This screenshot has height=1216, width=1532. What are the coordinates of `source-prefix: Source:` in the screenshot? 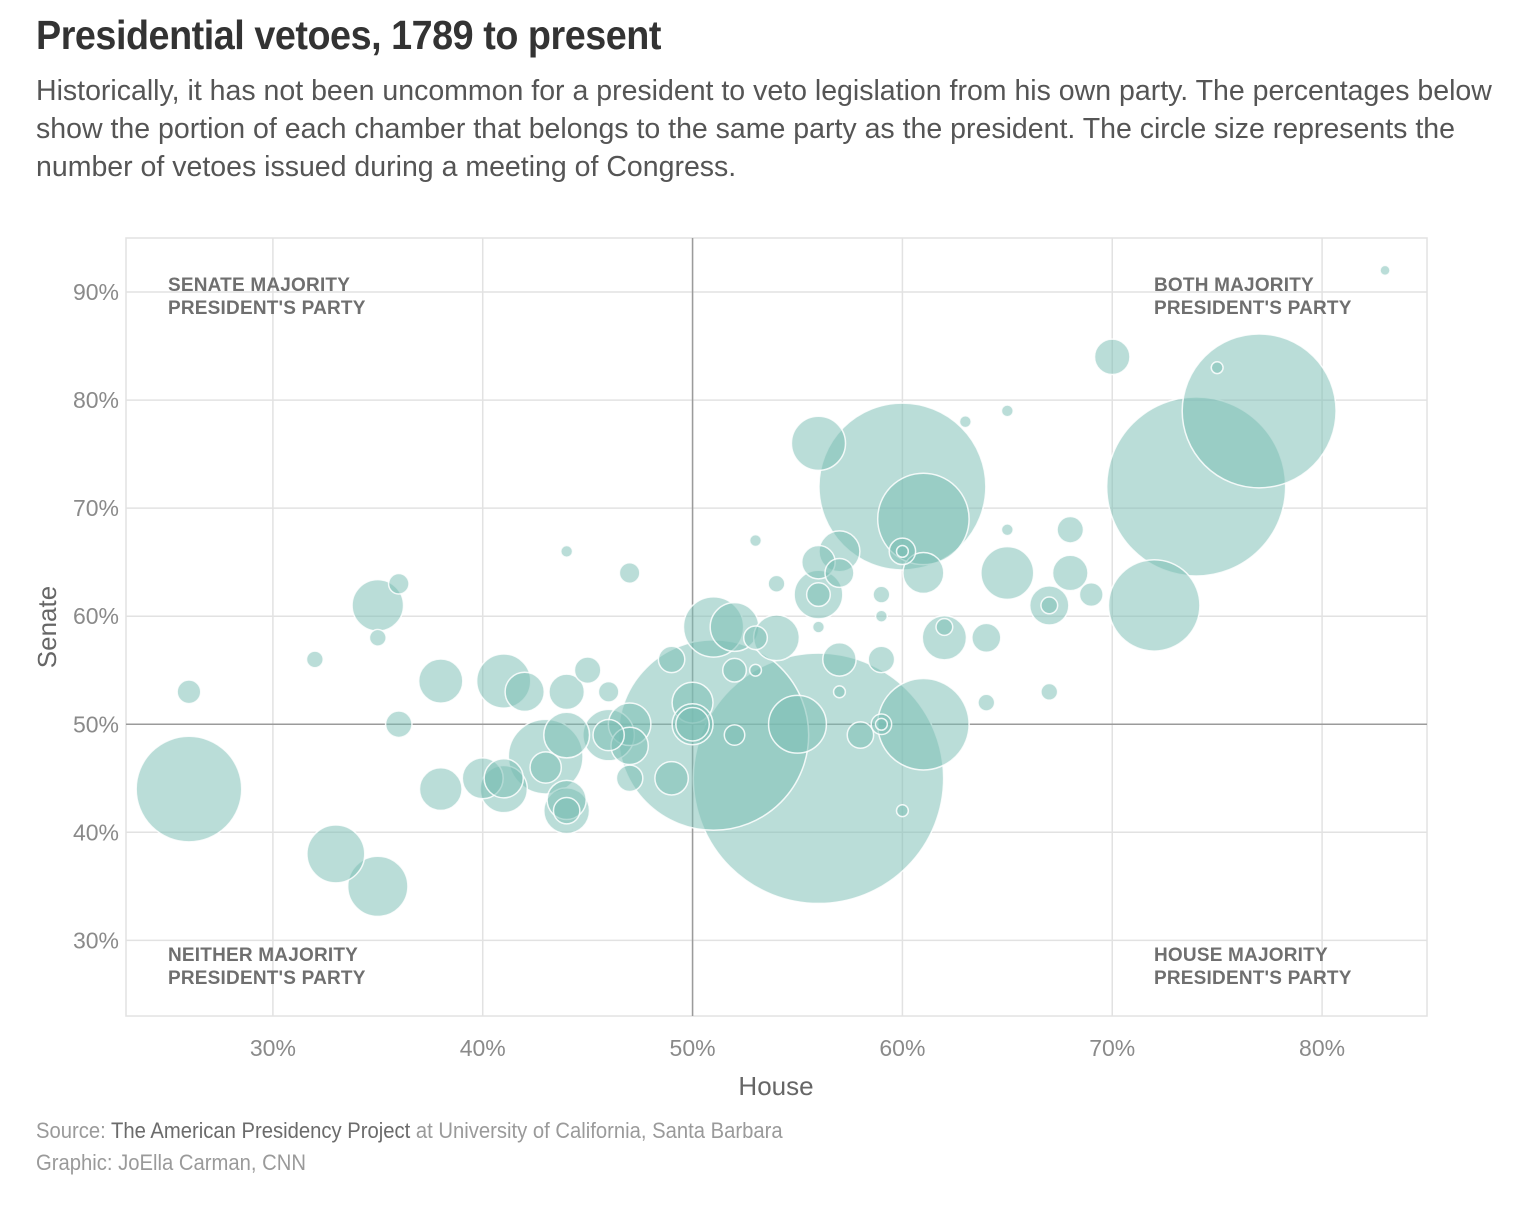 It's located at (74, 1130).